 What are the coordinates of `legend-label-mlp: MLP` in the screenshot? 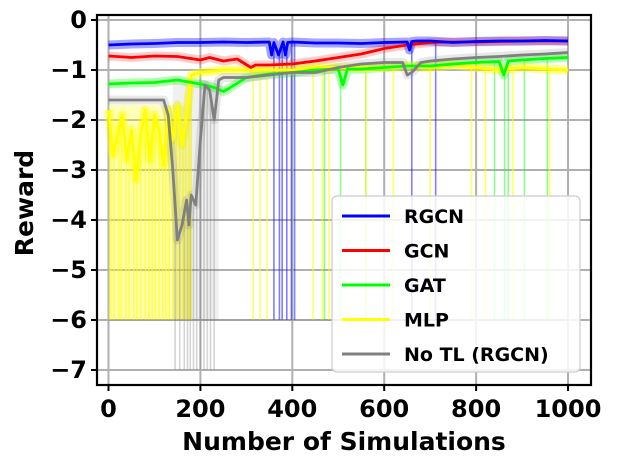 It's located at (426, 321).